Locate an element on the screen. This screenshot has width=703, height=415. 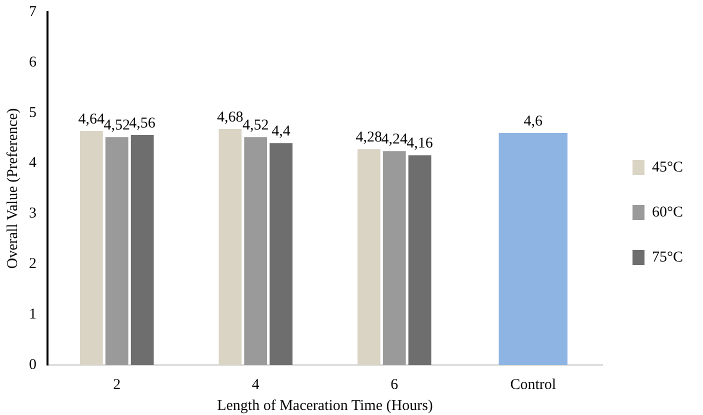
y-axis-title: Overall Value (Preference) is located at coordinates (12, 188).